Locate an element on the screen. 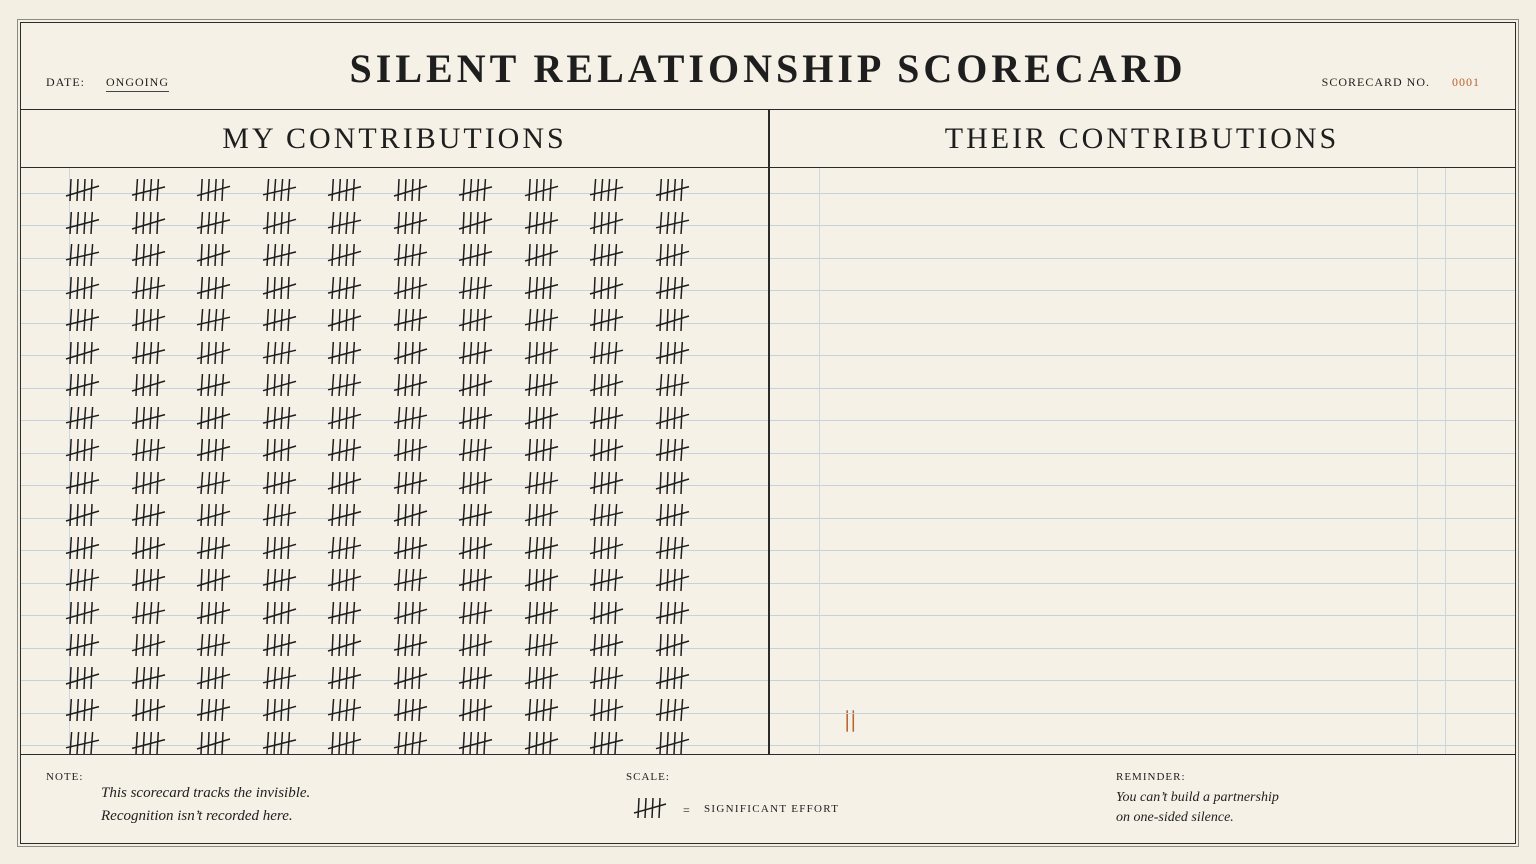 The image size is (1536, 864). note-label: NOTE: is located at coordinates (65, 777).